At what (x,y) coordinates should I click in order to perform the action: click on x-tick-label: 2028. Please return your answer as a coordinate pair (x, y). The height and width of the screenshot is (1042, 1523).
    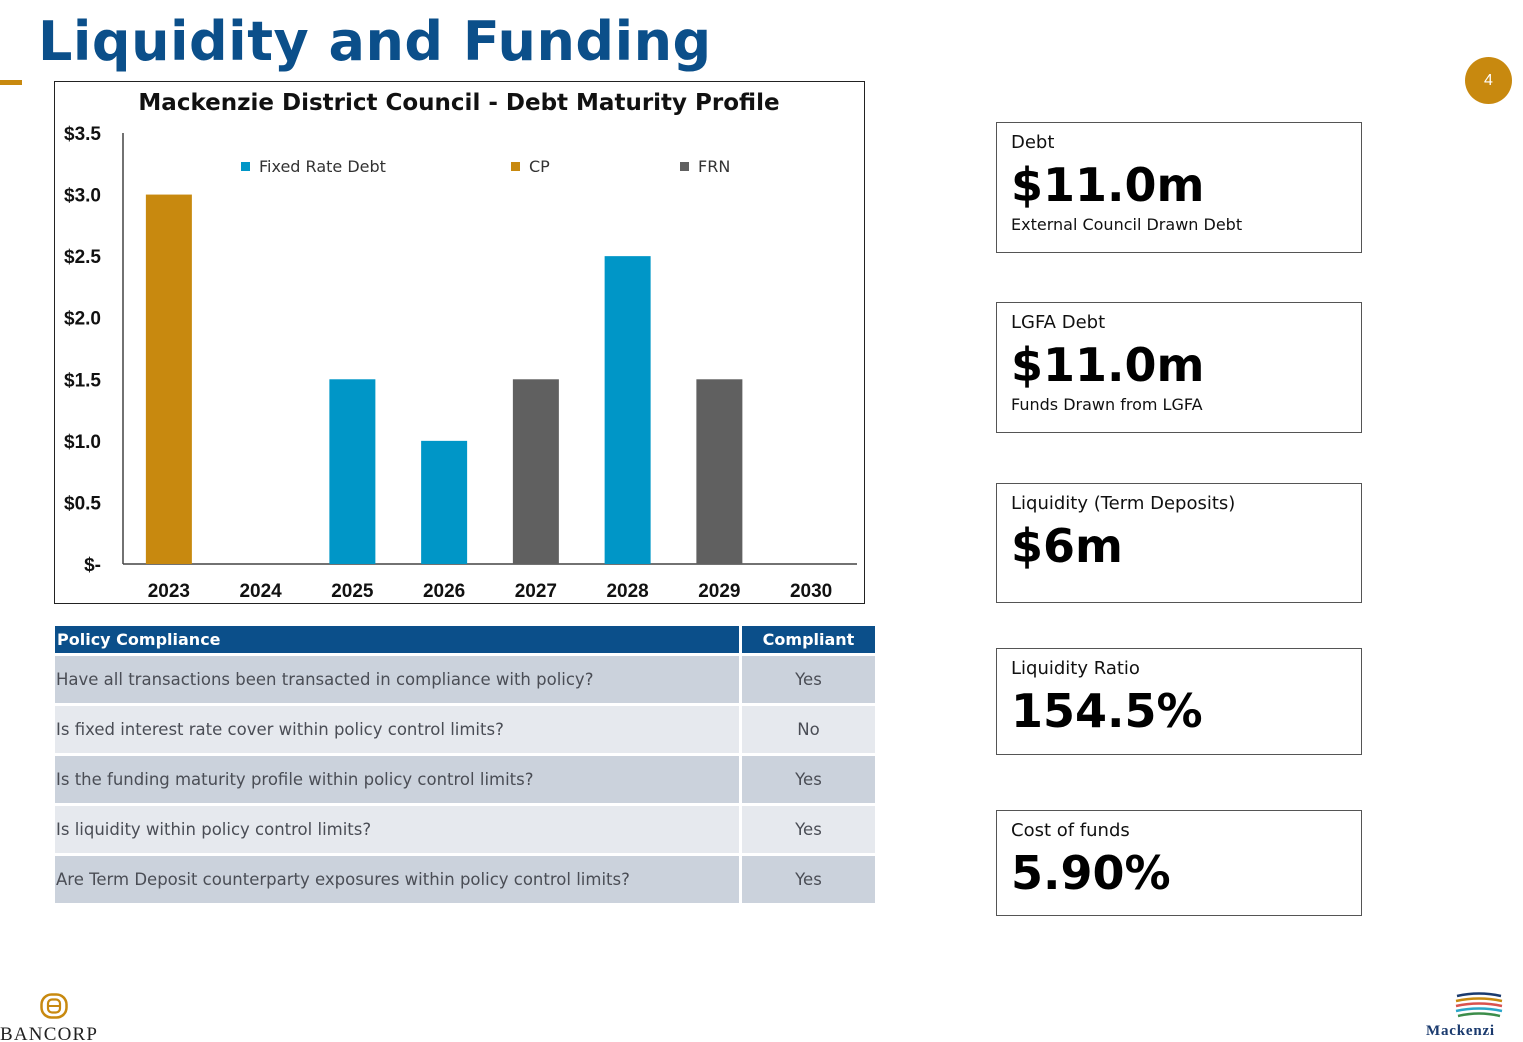
    Looking at the image, I should click on (627, 591).